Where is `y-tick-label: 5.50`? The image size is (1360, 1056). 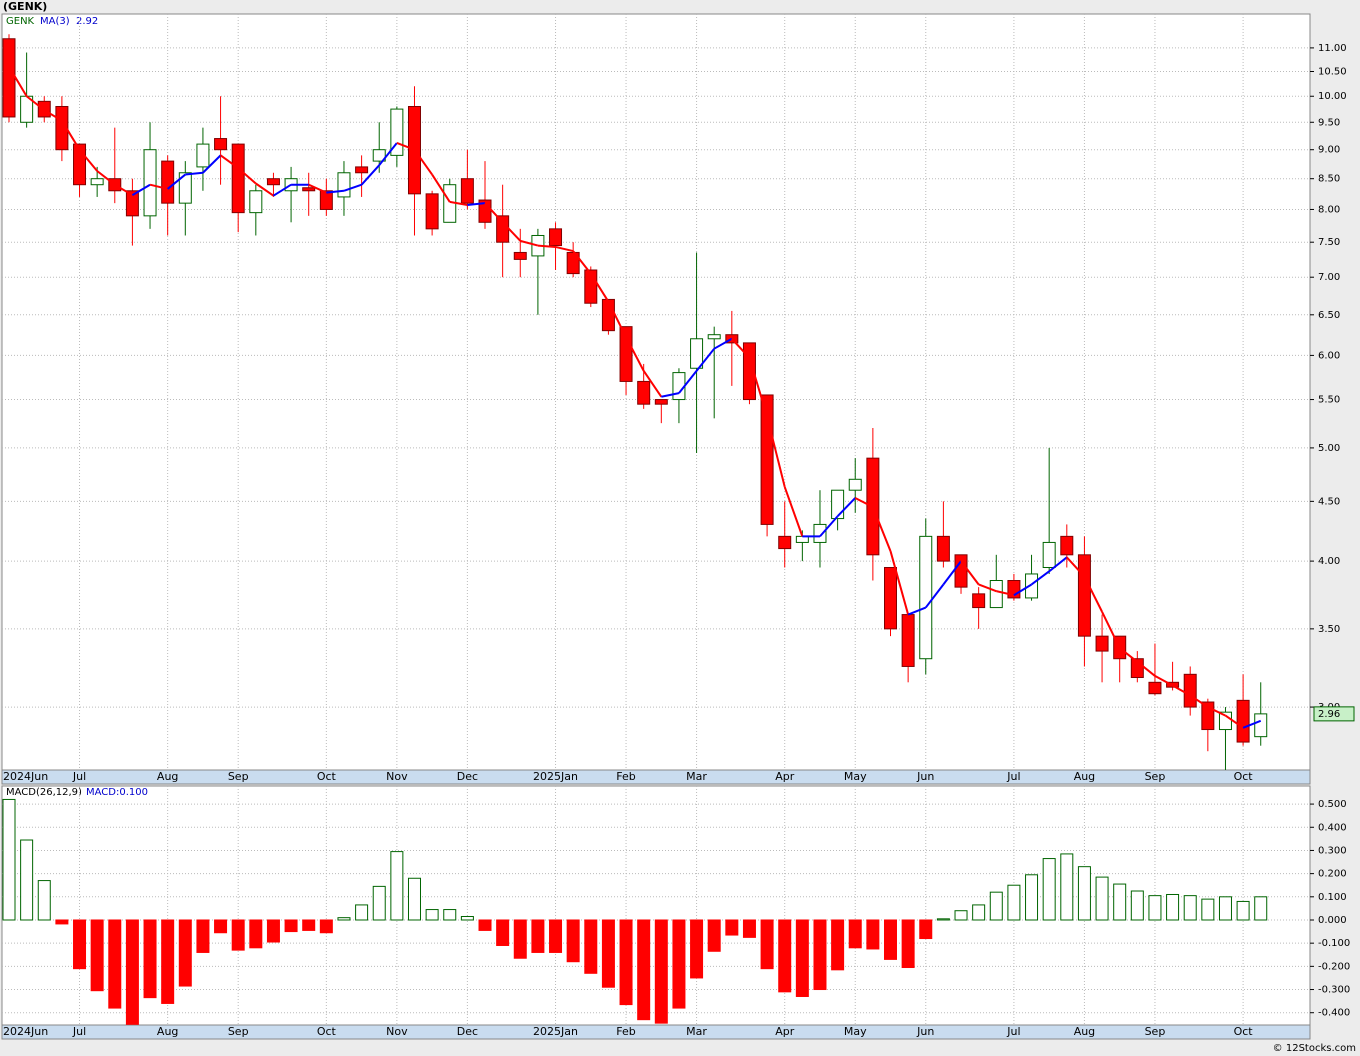 y-tick-label: 5.50 is located at coordinates (1329, 400).